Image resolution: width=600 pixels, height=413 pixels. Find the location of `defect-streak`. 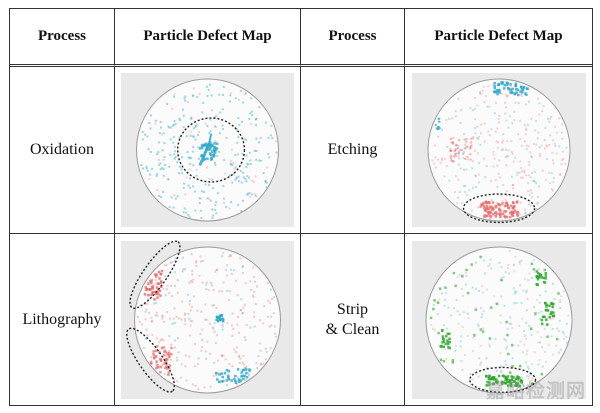

defect-streak is located at coordinates (210, 139).